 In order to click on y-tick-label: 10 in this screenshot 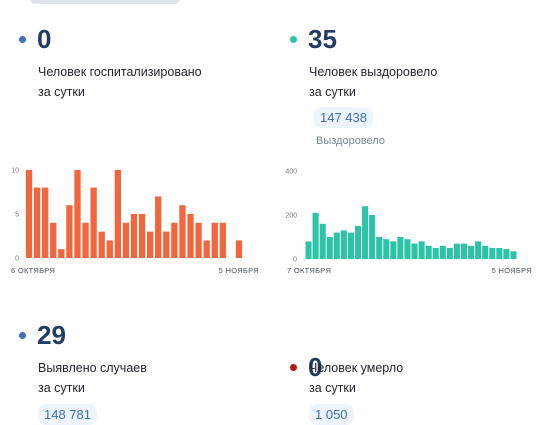, I will do `click(15, 171)`.